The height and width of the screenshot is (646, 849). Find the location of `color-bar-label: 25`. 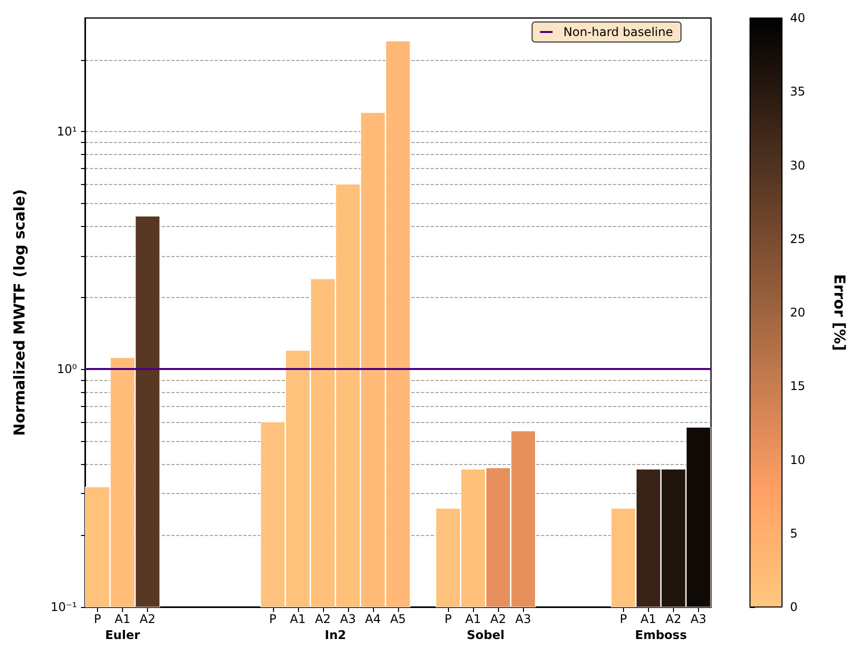

color-bar-label: 25 is located at coordinates (798, 239).